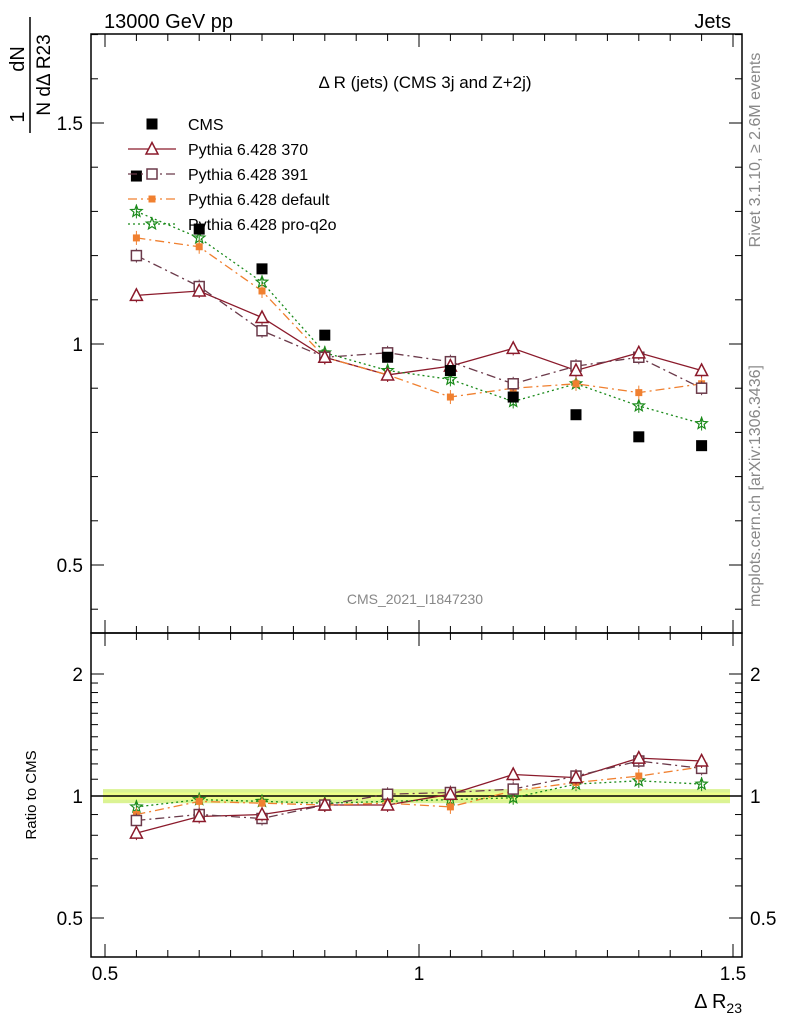 The image size is (786, 1024). What do you see at coordinates (248, 150) in the screenshot?
I see `legend-label: Pythia 6.428 370` at bounding box center [248, 150].